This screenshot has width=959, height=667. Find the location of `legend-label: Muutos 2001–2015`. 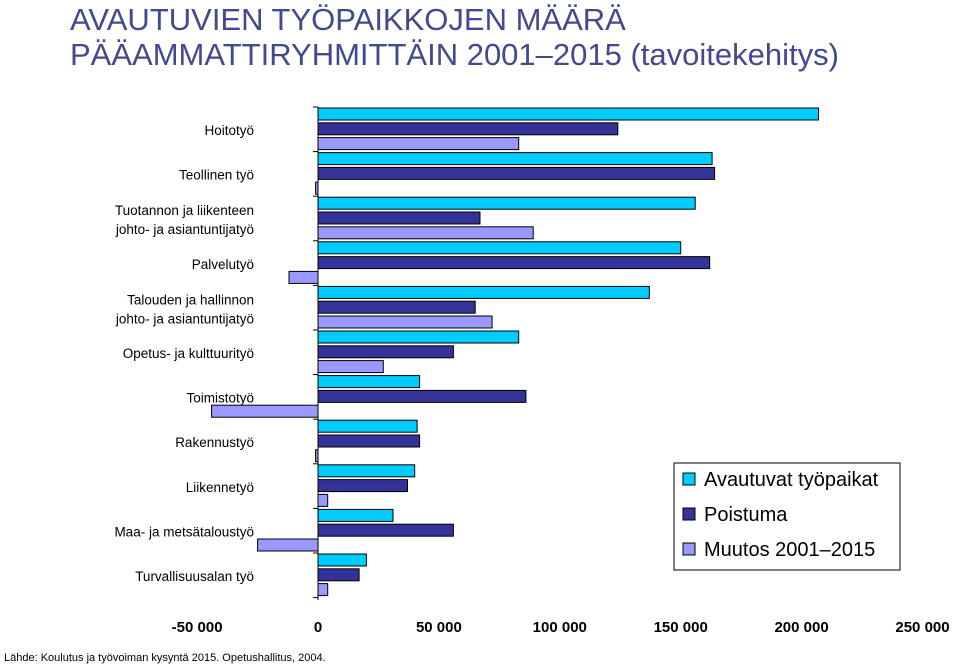

legend-label: Muutos 2001–2015 is located at coordinates (789, 550).